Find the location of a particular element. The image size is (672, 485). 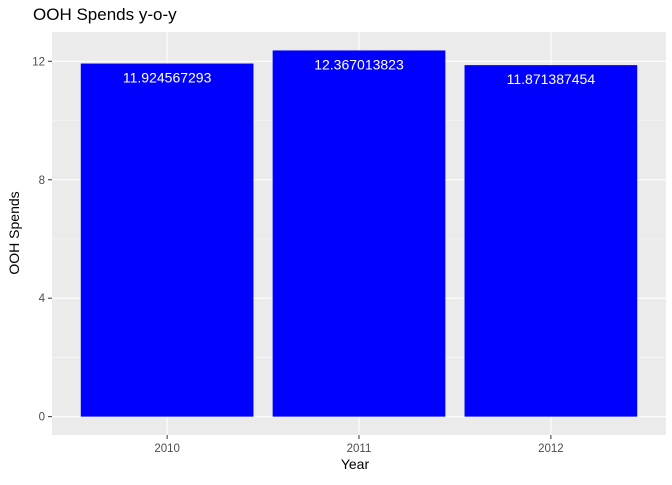

x-tick-label: 2010 is located at coordinates (167, 449).